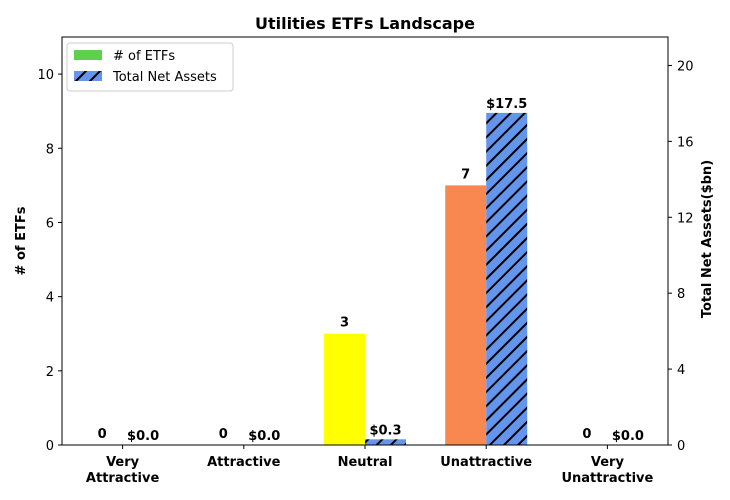 Image resolution: width=730 pixels, height=500 pixels. I want to click on legend-label-net-assets: Total Net Assets, so click(164, 77).